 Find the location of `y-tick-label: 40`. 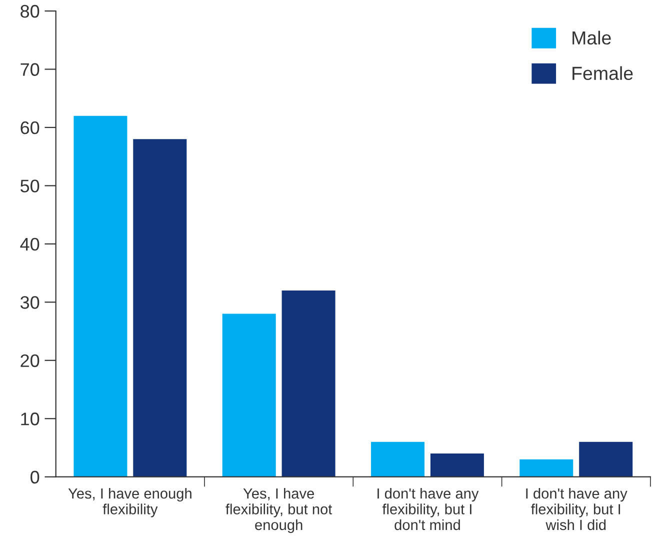

y-tick-label: 40 is located at coordinates (30, 244).